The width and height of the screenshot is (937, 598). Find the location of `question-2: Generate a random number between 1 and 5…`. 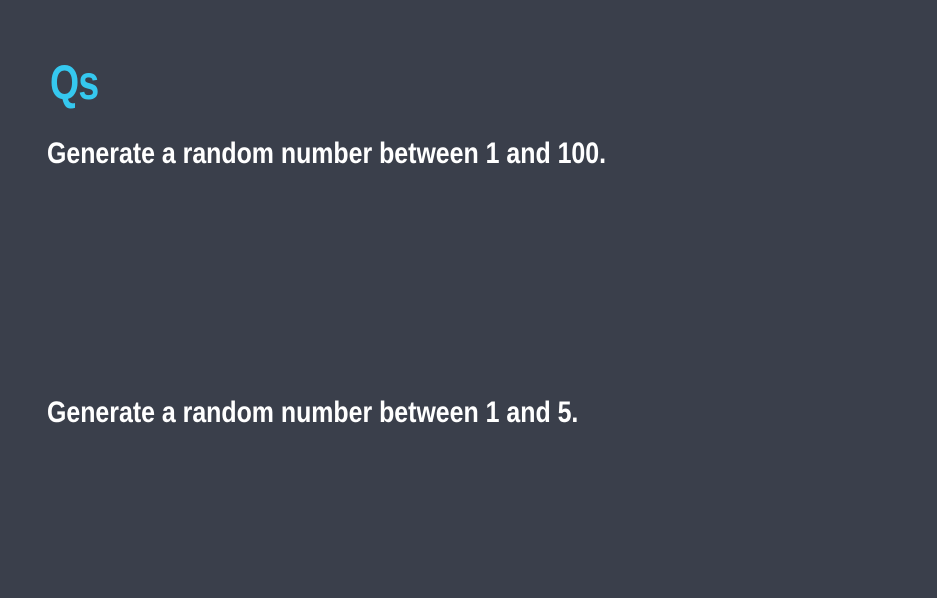

question-2: Generate a random number between 1 and 5… is located at coordinates (313, 412).